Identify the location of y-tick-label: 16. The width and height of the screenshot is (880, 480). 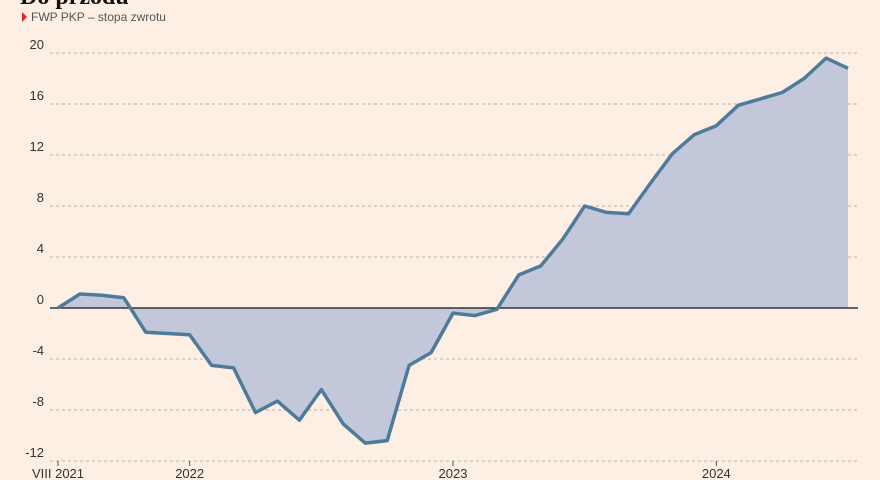
(37, 95).